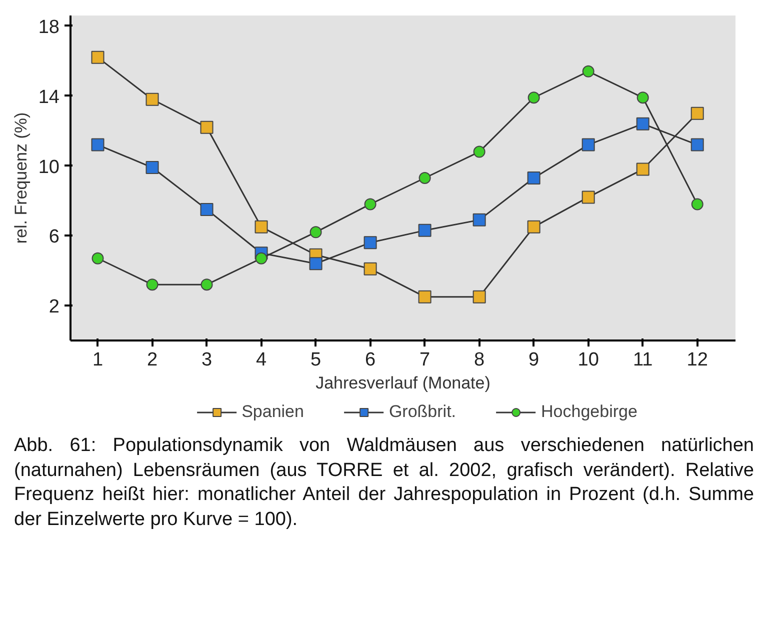 This screenshot has height=643, width=779. I want to click on x-tick-label: 11, so click(642, 360).